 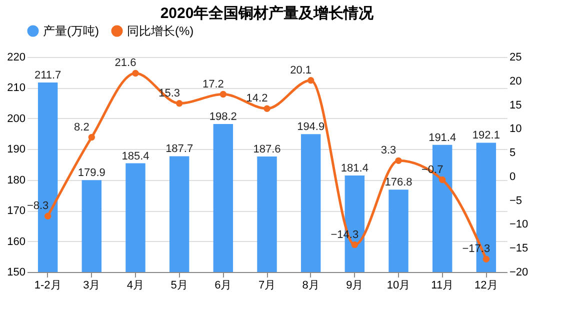 What do you see at coordinates (442, 138) in the screenshot?
I see `data-label: 191.4` at bounding box center [442, 138].